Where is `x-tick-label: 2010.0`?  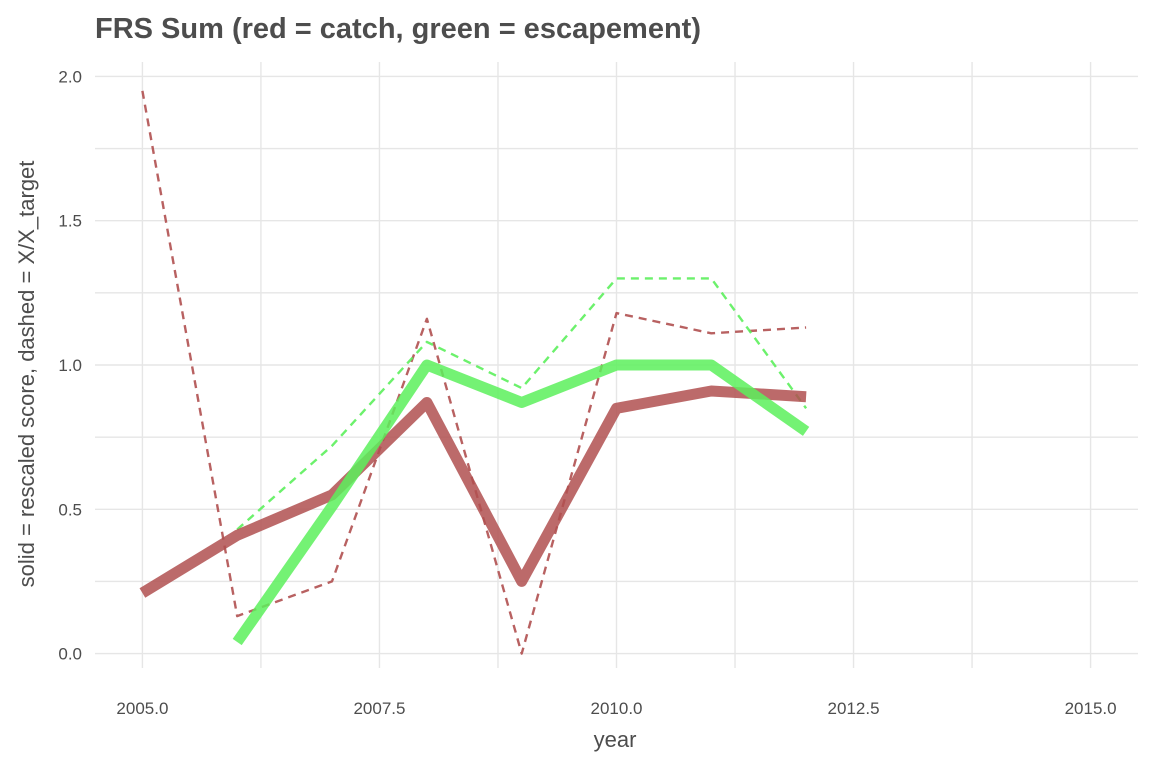
x-tick-label: 2010.0 is located at coordinates (617, 708).